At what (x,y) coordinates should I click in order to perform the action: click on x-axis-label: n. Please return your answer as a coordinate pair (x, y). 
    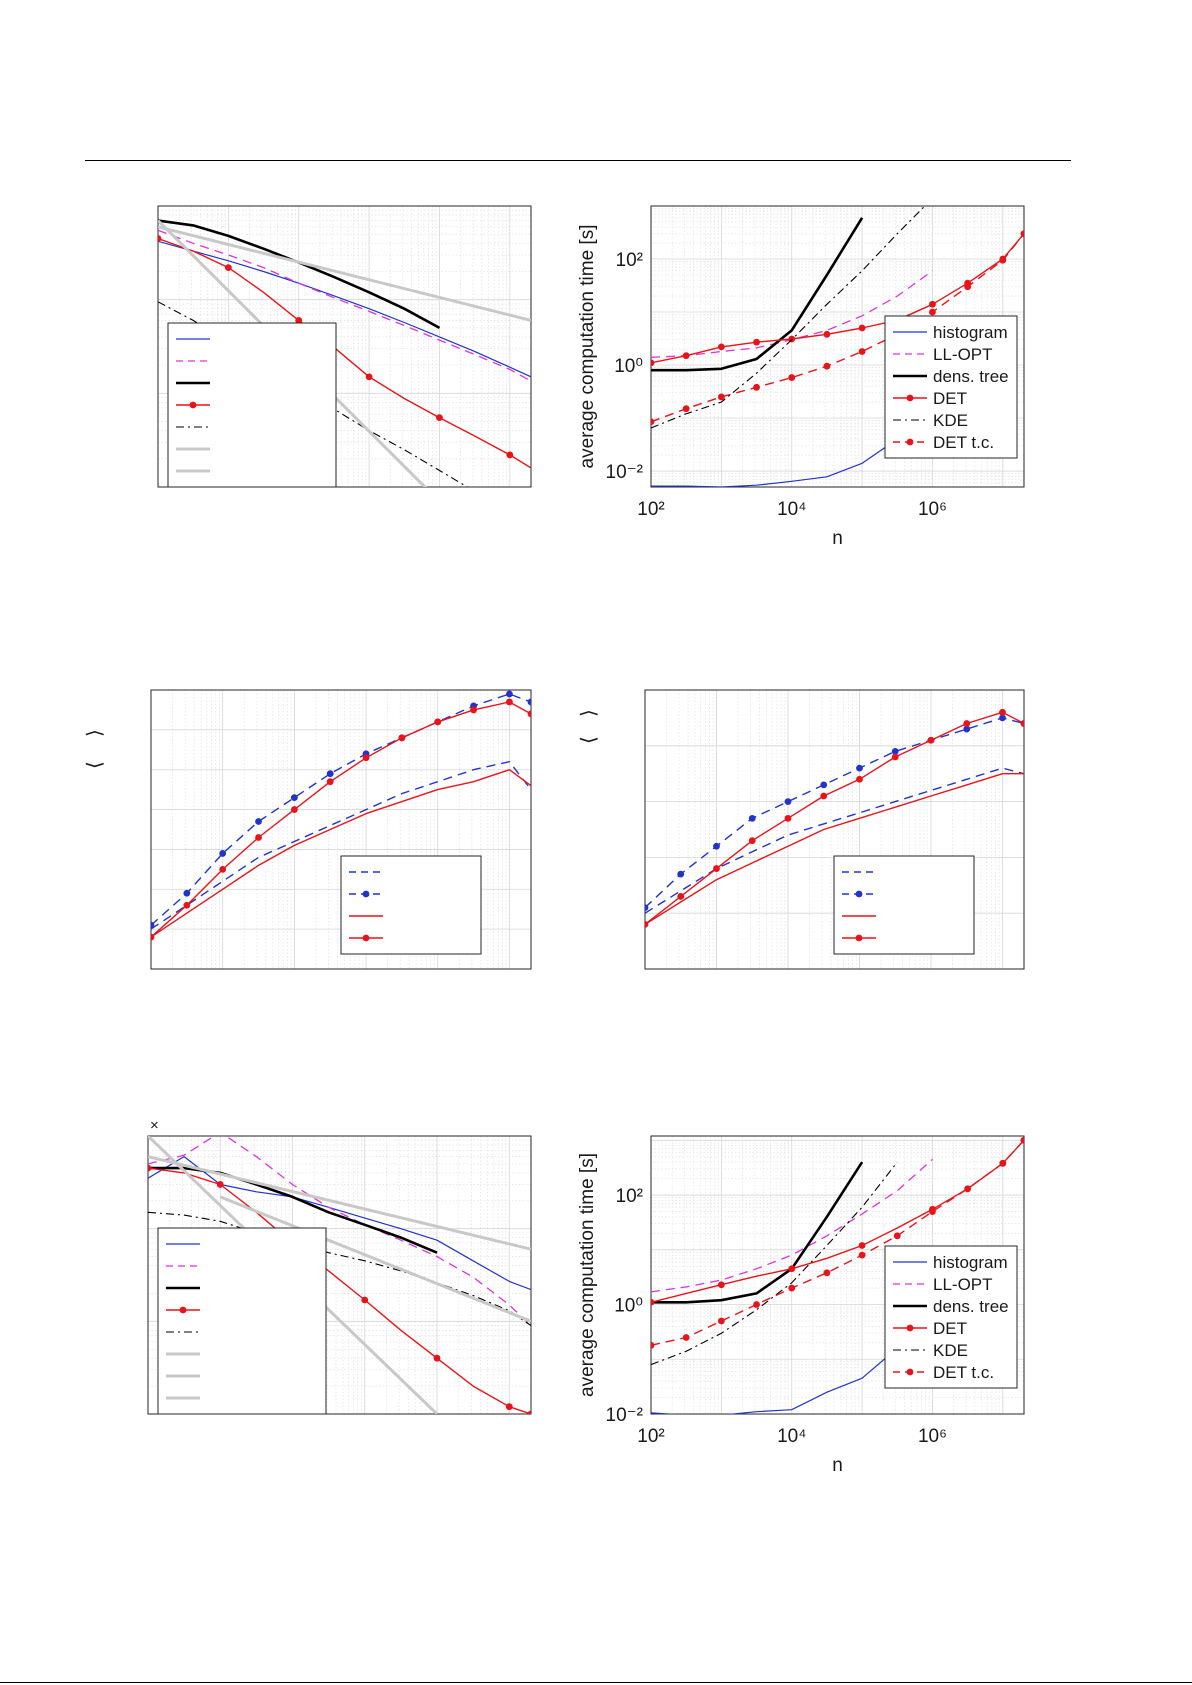
    Looking at the image, I should click on (837, 1465).